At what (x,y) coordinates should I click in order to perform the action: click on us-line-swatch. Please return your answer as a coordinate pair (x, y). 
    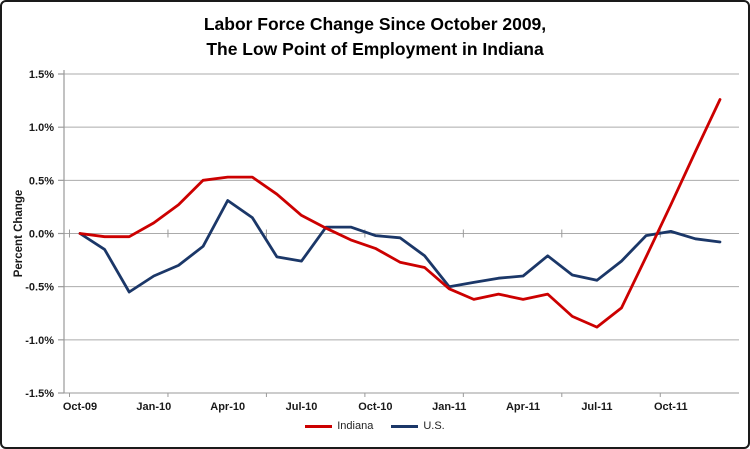
    Looking at the image, I should click on (405, 426).